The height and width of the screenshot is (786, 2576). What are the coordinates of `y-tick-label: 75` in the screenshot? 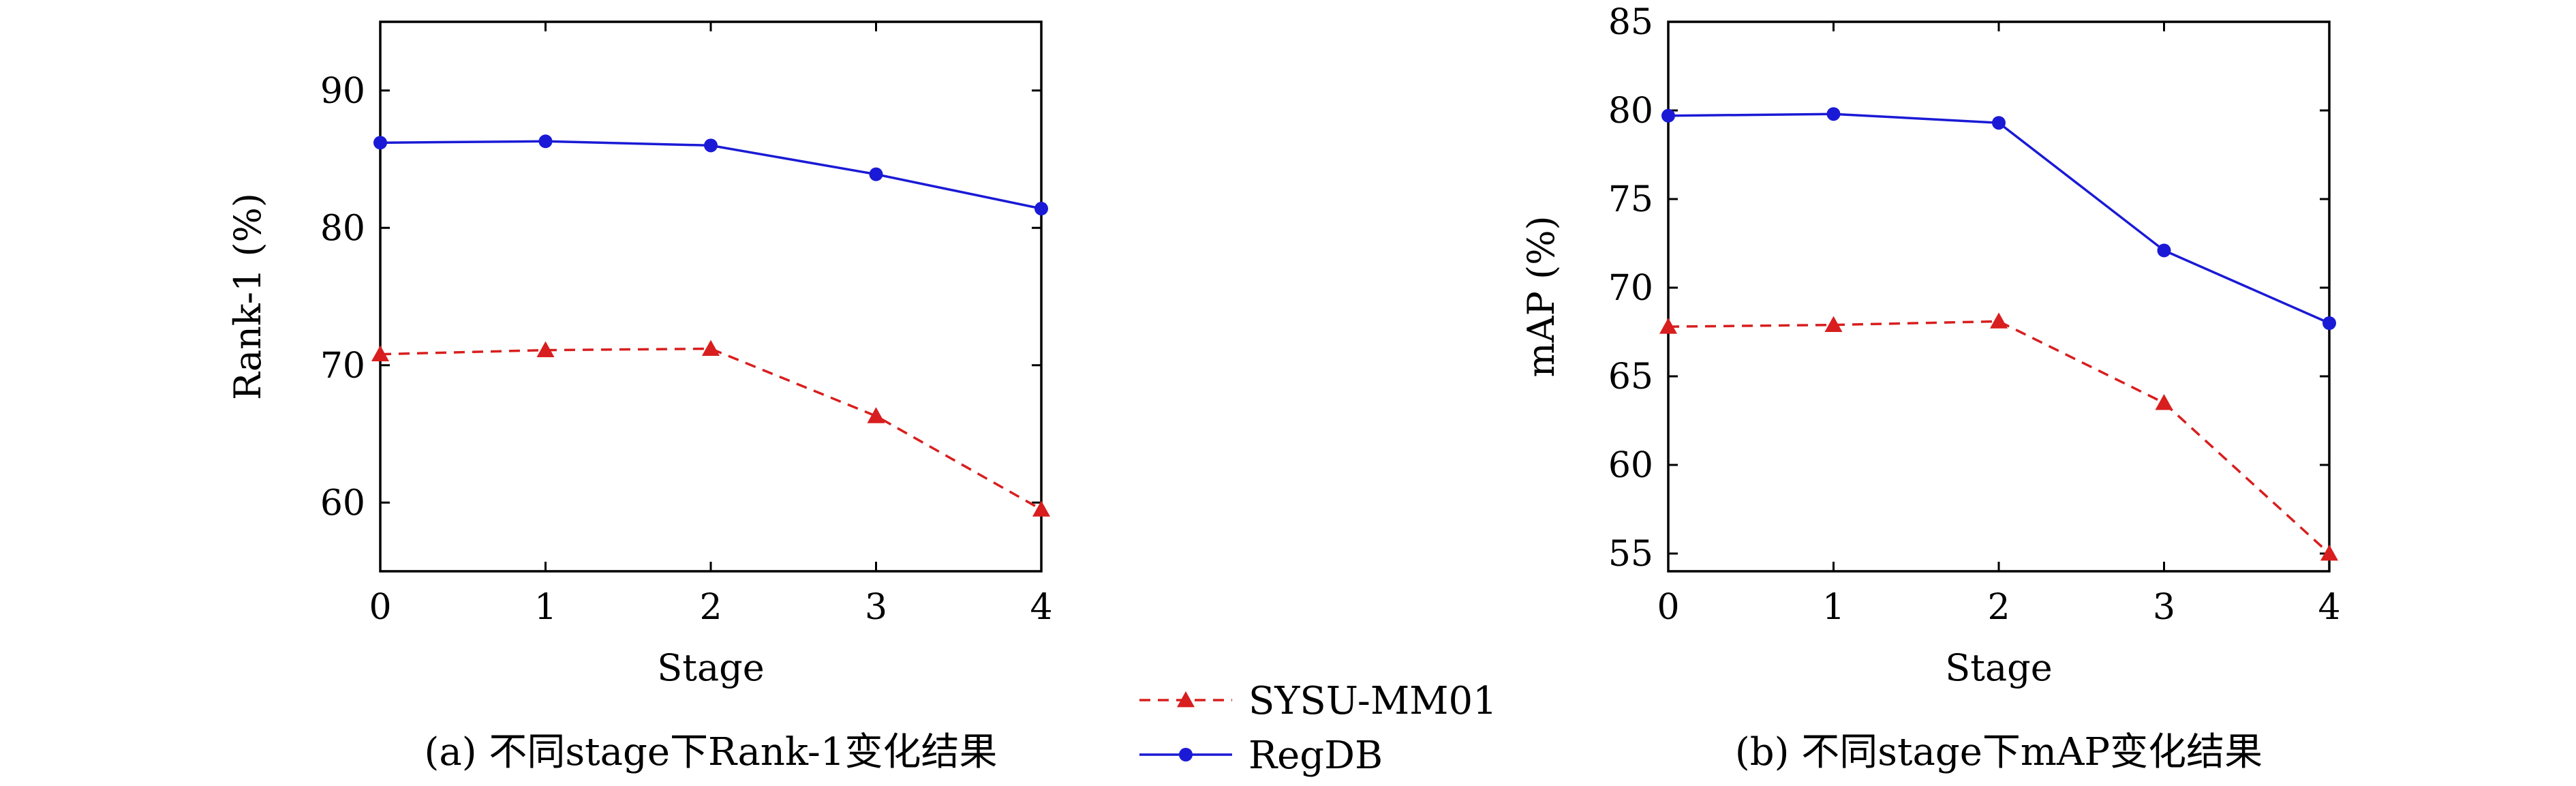 It's located at (1630, 199).